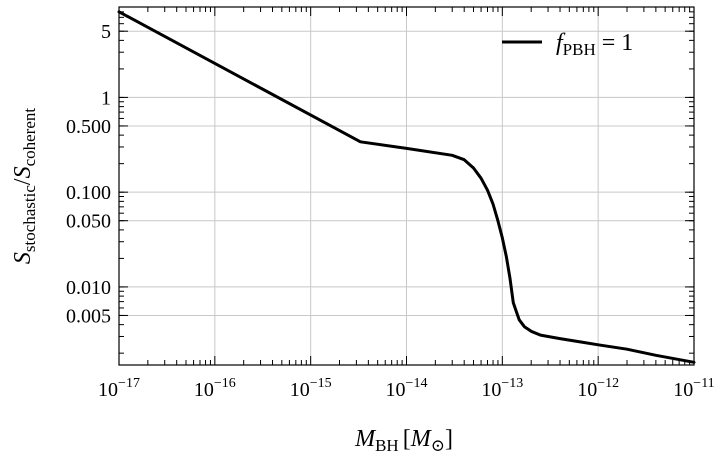  Describe the element at coordinates (512, 383) in the screenshot. I see `x-tick-exp: −13` at that location.